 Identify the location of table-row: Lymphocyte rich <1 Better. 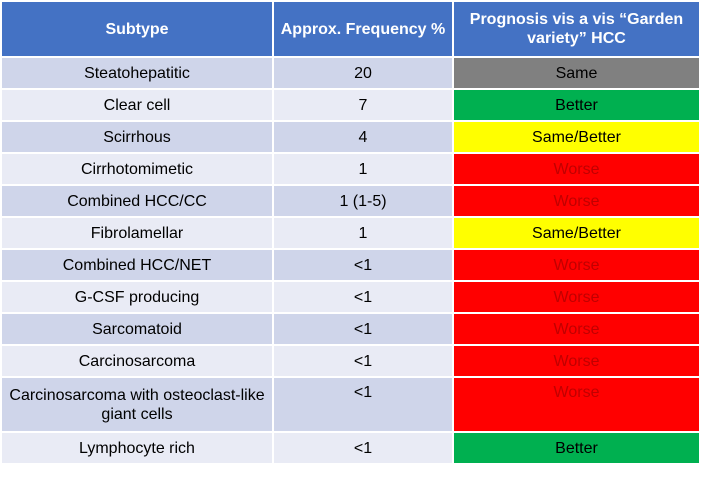
(350, 448).